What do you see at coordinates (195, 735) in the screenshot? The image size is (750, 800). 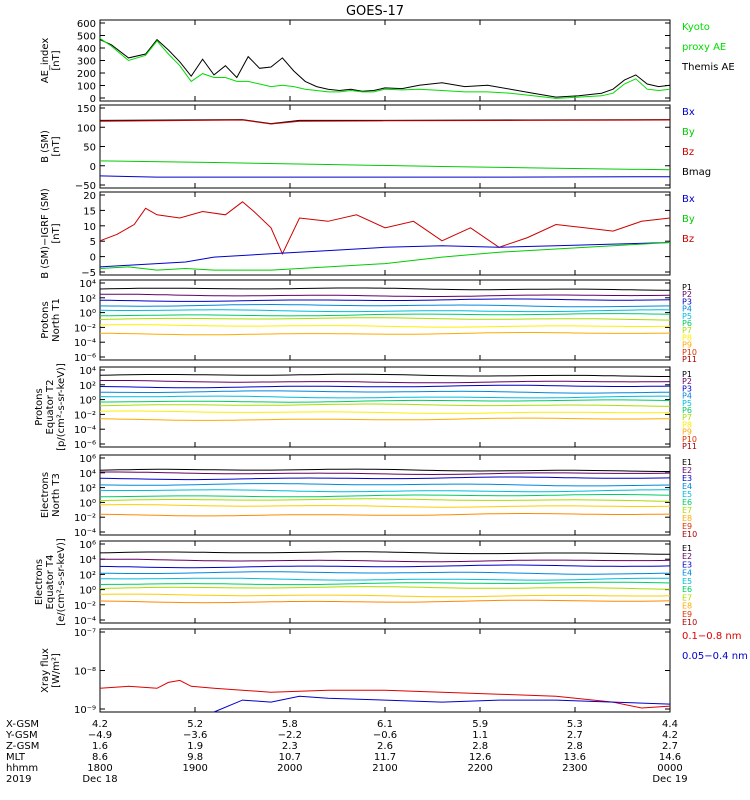 I see `x-axis-value: −3.6` at bounding box center [195, 735].